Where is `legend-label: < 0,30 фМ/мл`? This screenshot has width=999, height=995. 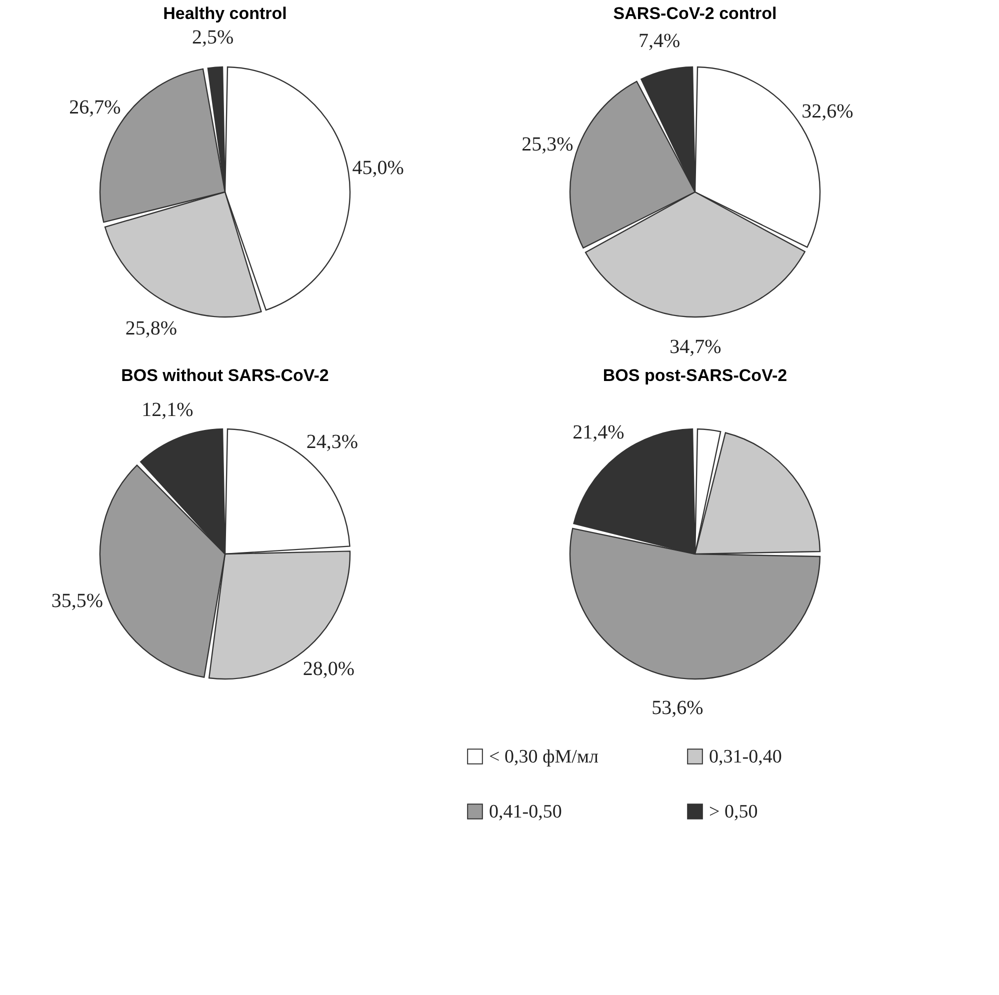
legend-label: < 0,30 фМ/мл is located at coordinates (544, 757).